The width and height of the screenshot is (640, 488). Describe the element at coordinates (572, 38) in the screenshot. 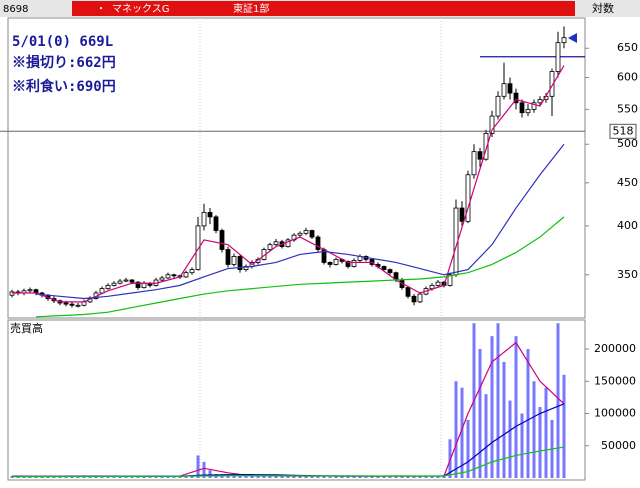

I see `price-arrow` at that location.